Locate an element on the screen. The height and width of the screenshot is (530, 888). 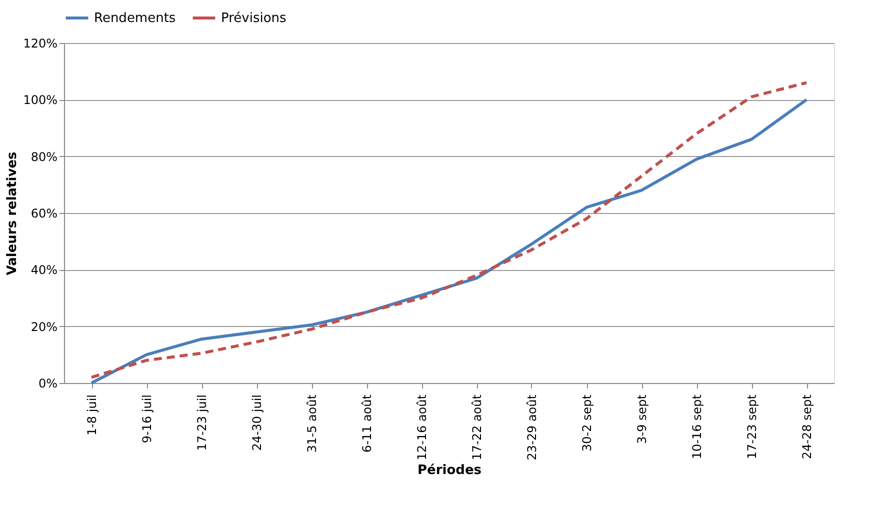
legend-label: Prévisions is located at coordinates (254, 18).